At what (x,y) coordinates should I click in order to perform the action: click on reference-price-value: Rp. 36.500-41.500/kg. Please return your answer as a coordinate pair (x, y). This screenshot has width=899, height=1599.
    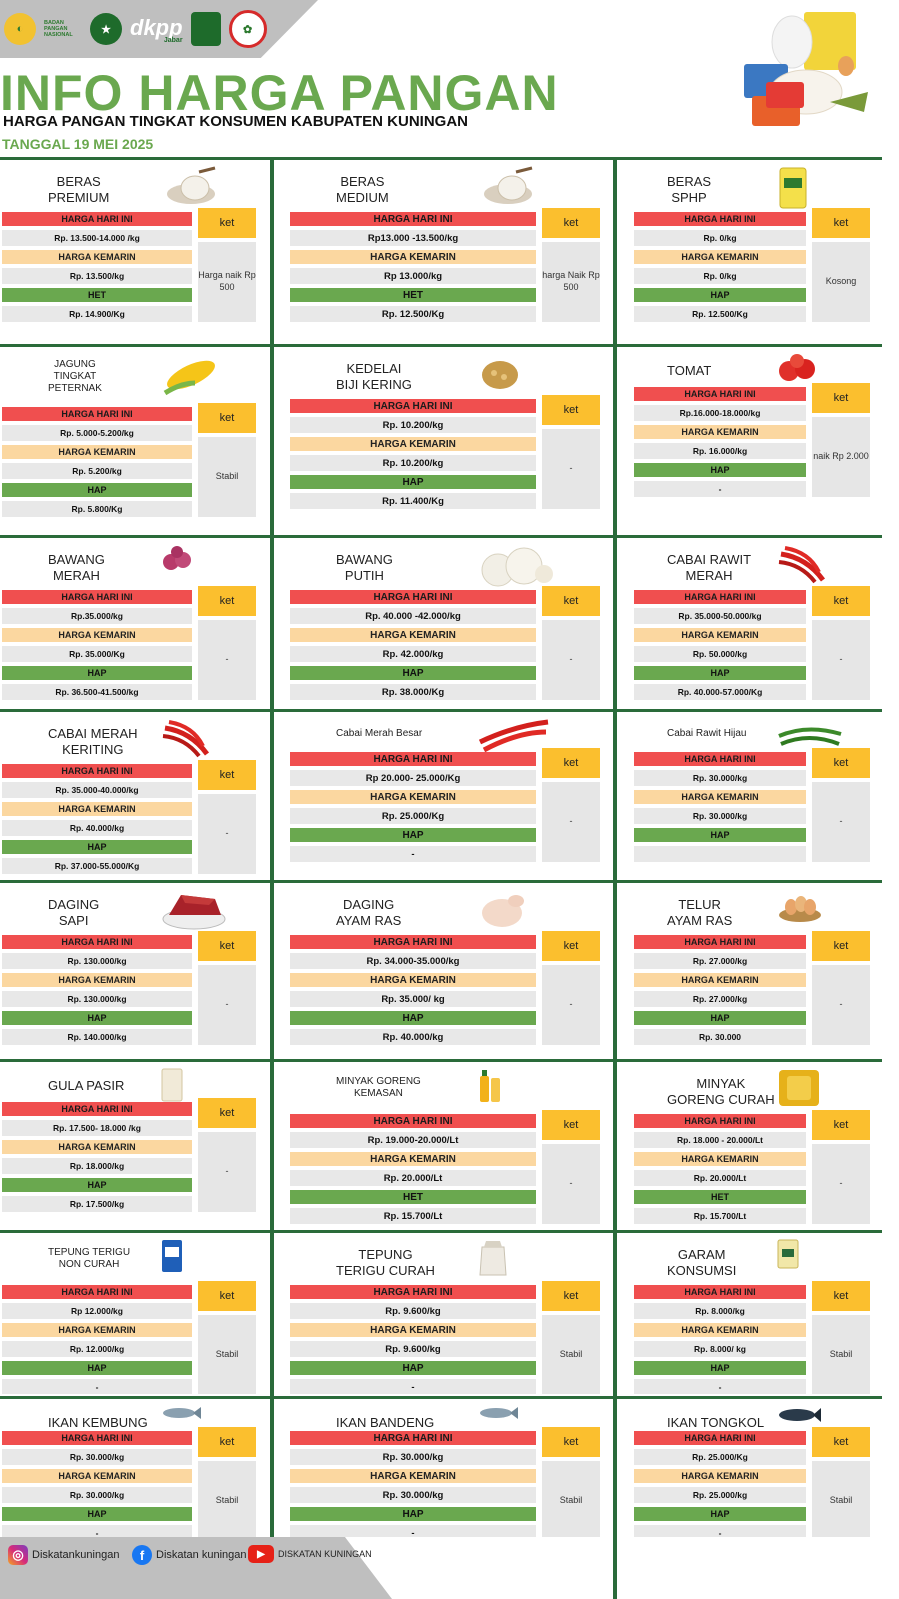
    Looking at the image, I should click on (97, 692).